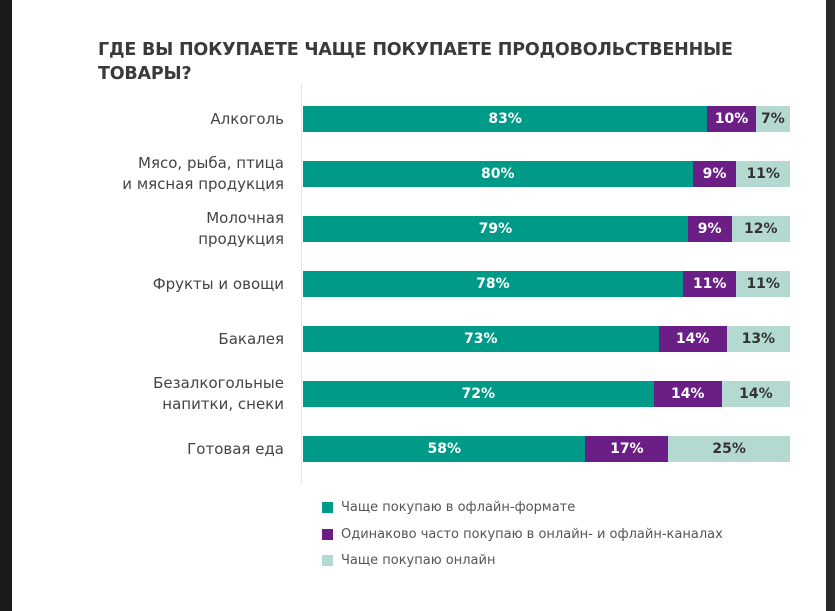 Image resolution: width=835 pixels, height=611 pixels. I want to click on category-label-line: Алкоголь, so click(247, 118).